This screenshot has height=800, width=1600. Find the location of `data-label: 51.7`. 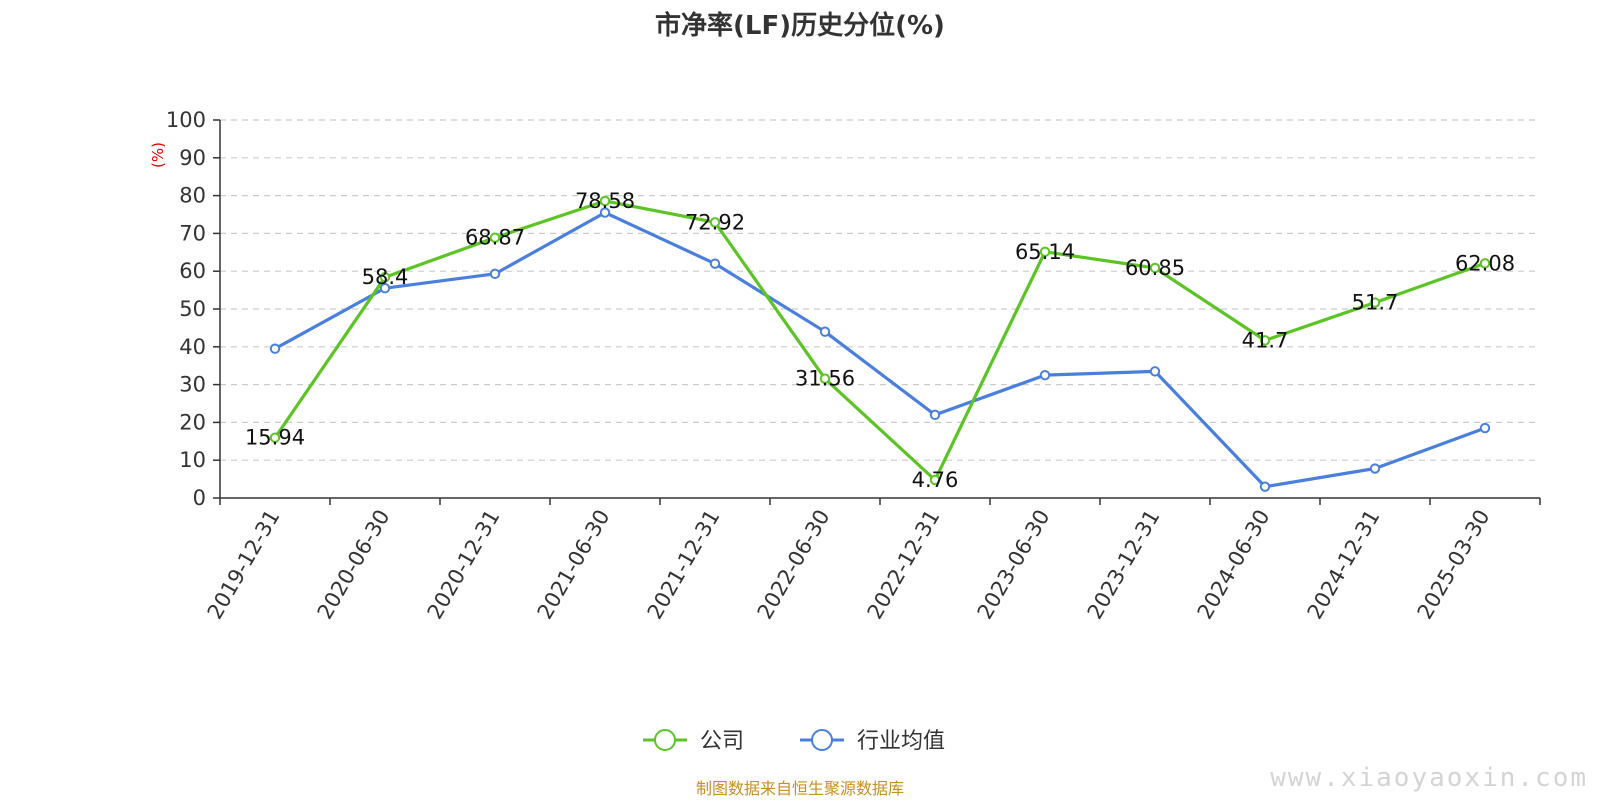

data-label: 51.7 is located at coordinates (1375, 303).